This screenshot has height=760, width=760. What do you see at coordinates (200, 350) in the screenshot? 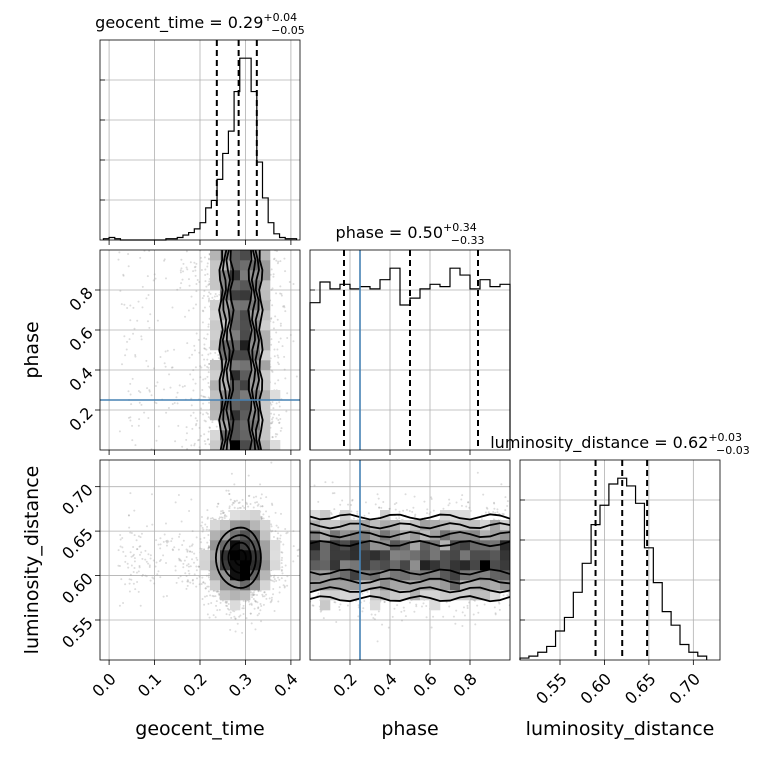
I see `scatter-panel-geocent_time-phase` at bounding box center [200, 350].